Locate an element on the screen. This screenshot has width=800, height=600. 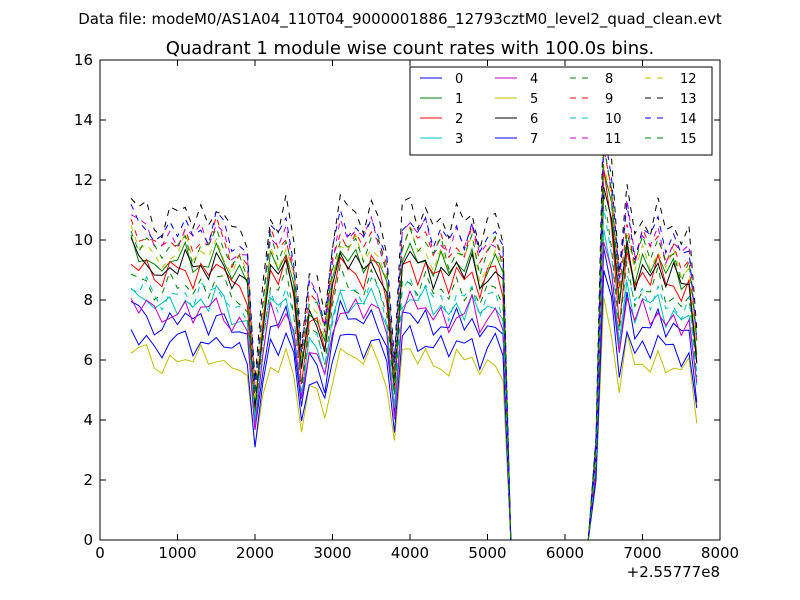
y-tick-label: 0 is located at coordinates (88, 540).